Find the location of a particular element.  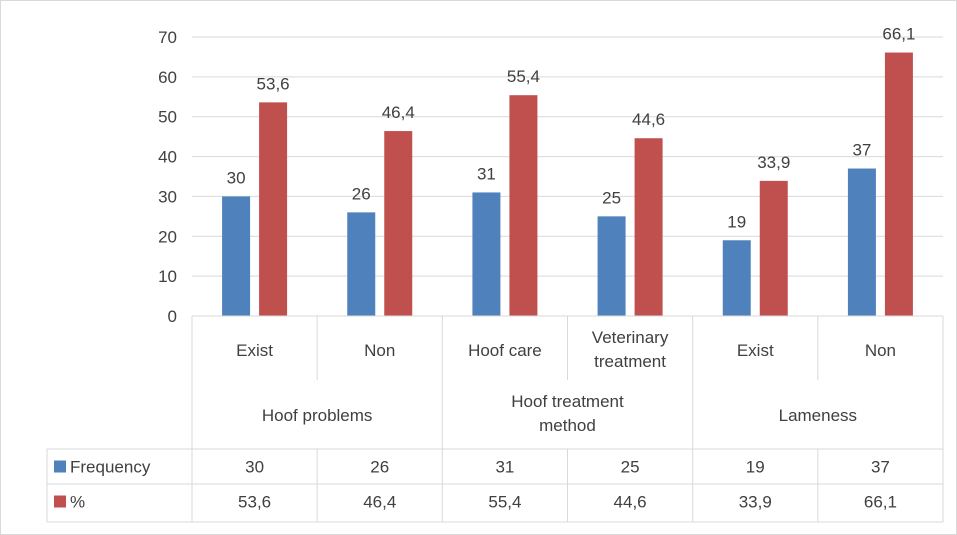

table-cell: 31 is located at coordinates (504, 467).